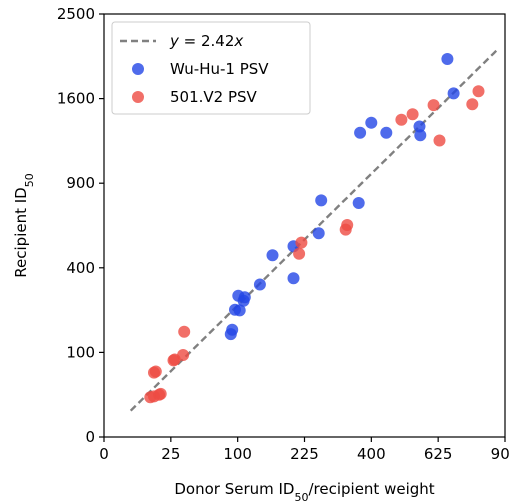 This screenshot has height=503, width=509. What do you see at coordinates (500, 454) in the screenshot?
I see `x-tick-label: 900` at bounding box center [500, 454].